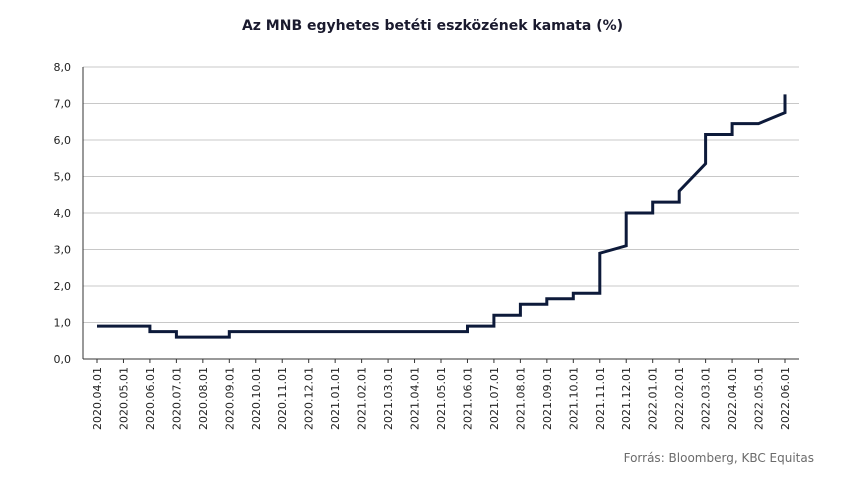 The width and height of the screenshot is (850, 492). I want to click on x-tick-label: 2021.04.01, so click(415, 398).